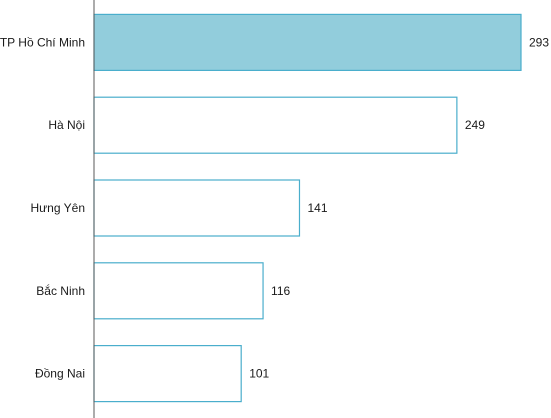  I want to click on value-label-3: 116, so click(280, 291).